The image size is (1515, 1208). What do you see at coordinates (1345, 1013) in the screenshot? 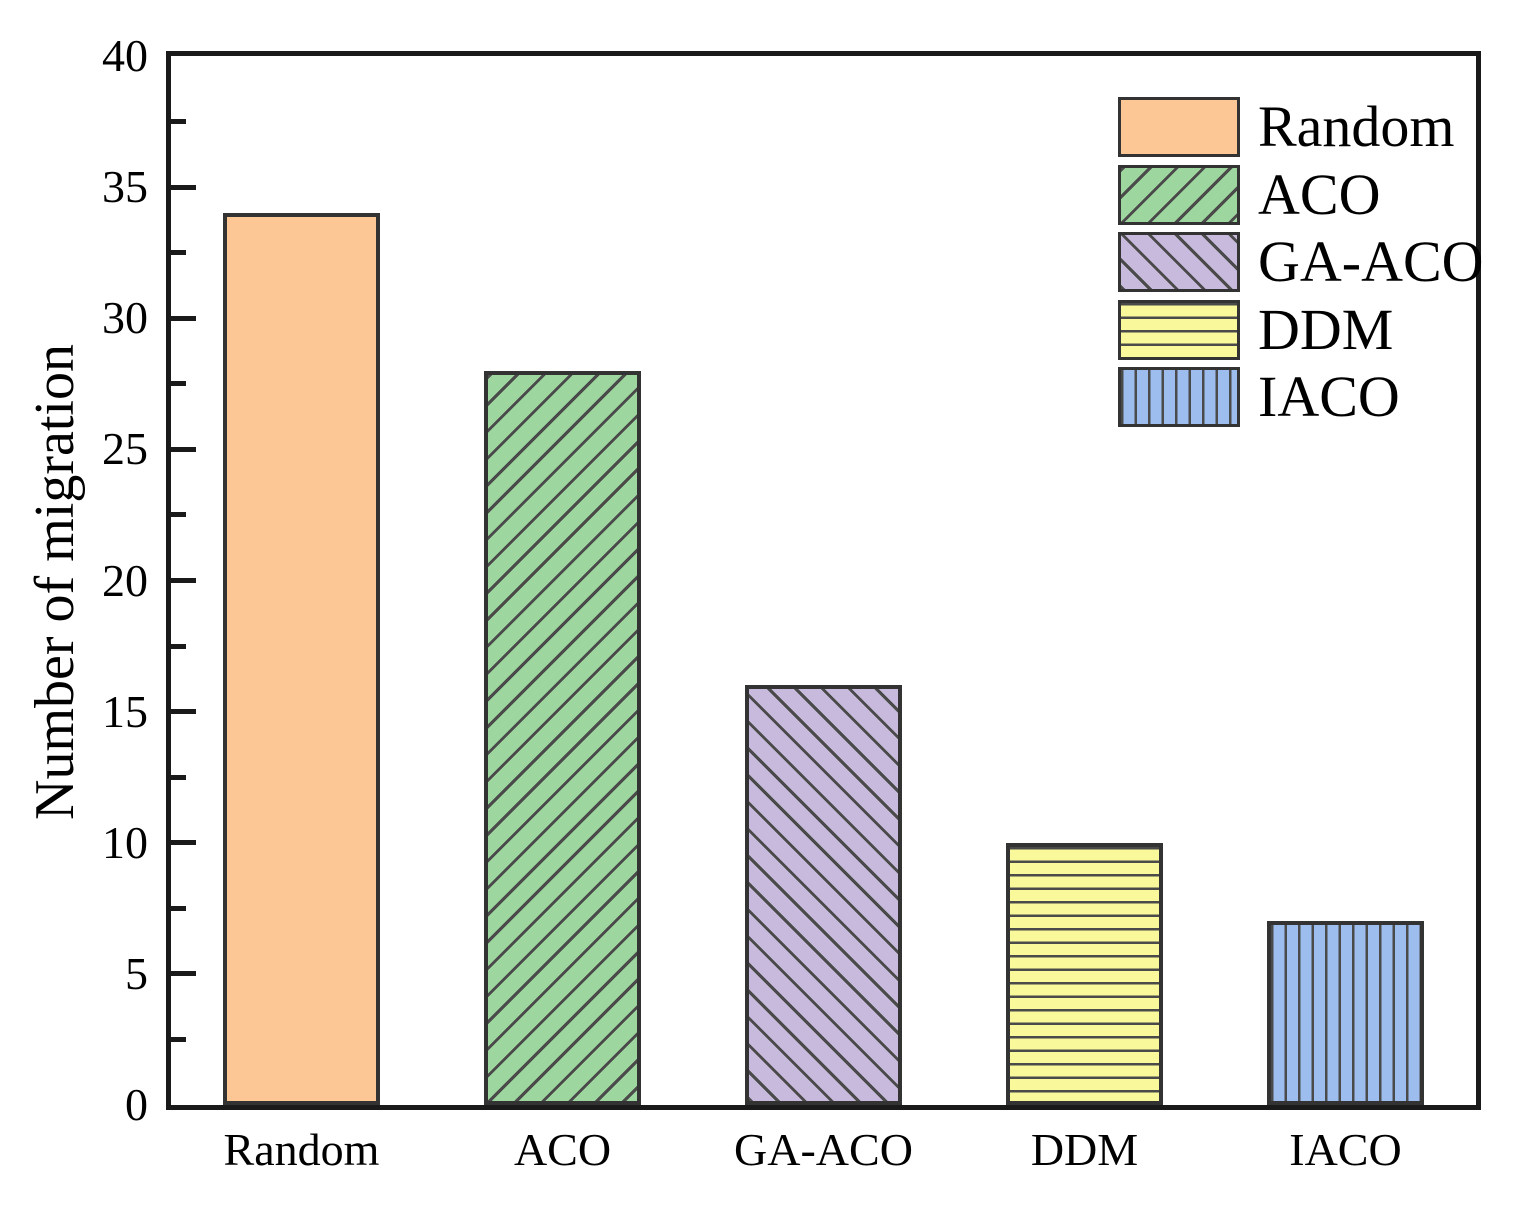
I see `bar-iaco` at bounding box center [1345, 1013].